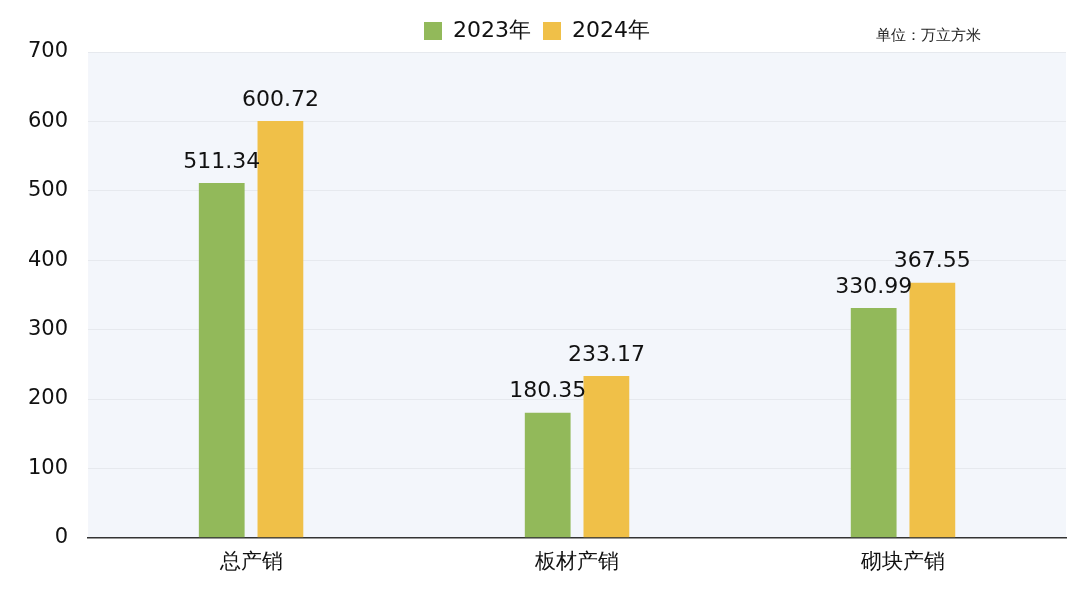 Image resolution: width=1080 pixels, height=595 pixels. I want to click on y-tick-label: 0, so click(61, 536).